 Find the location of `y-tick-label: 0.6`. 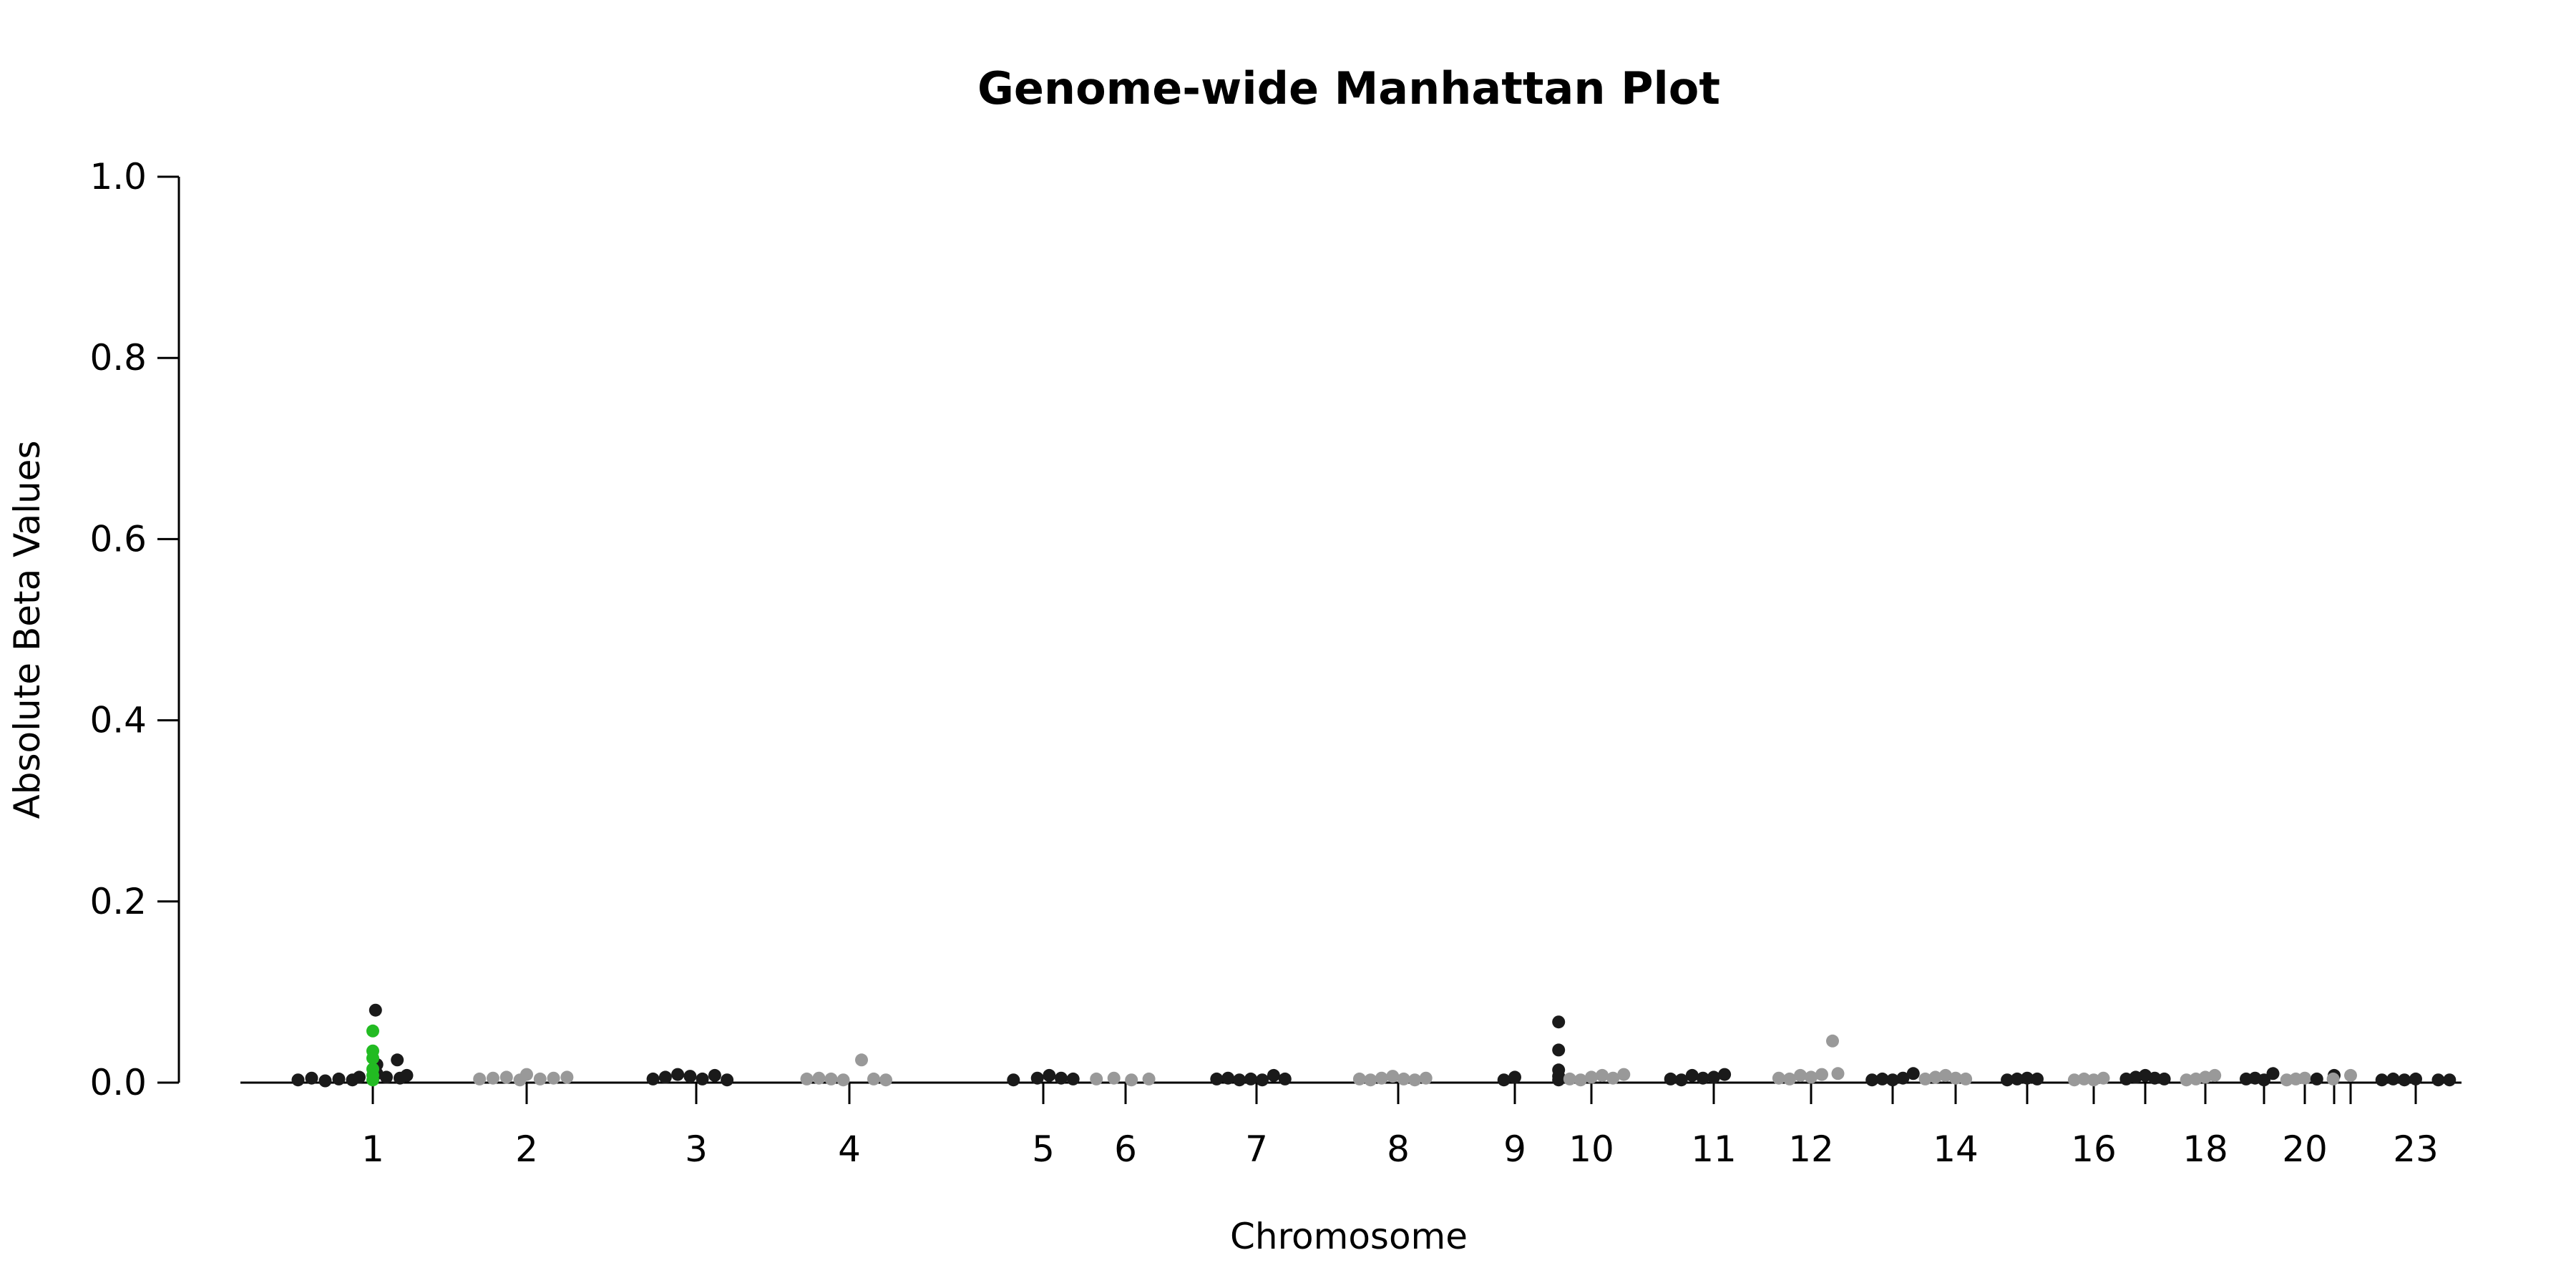

y-tick-label: 0.6 is located at coordinates (118, 539).